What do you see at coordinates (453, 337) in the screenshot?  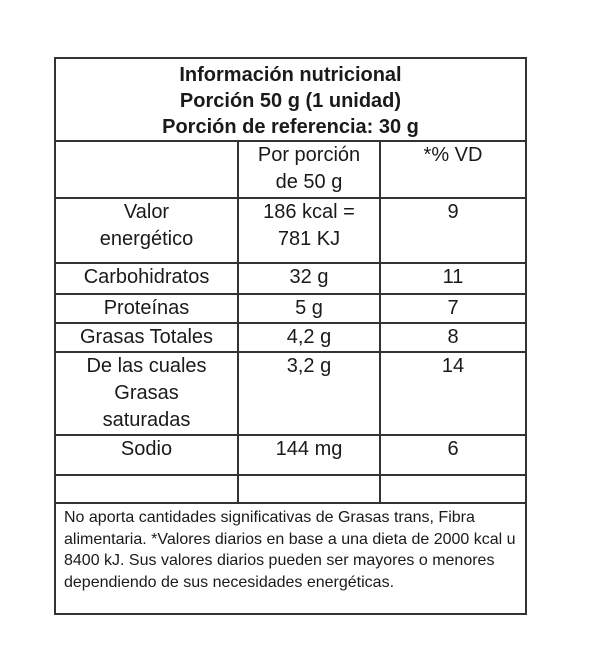 I see `nutrient-dv: 8` at bounding box center [453, 337].